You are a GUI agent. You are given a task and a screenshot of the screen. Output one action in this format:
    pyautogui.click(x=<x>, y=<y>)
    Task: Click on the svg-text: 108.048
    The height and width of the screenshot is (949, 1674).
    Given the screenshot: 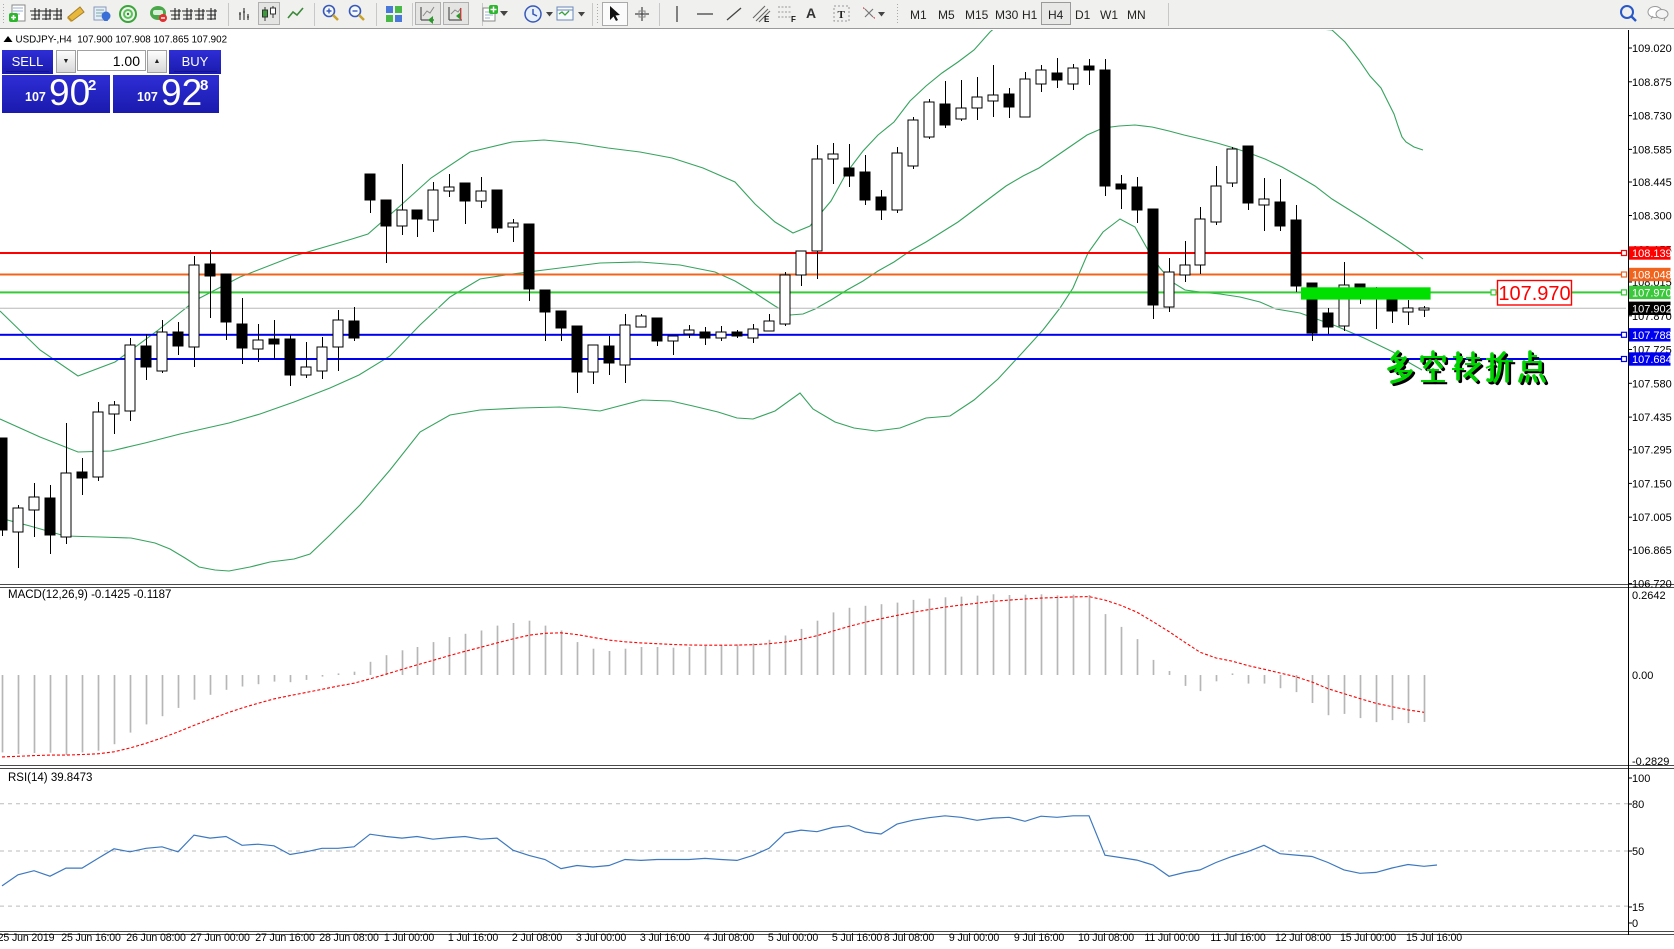 What is the action you would take?
    pyautogui.click(x=1652, y=276)
    